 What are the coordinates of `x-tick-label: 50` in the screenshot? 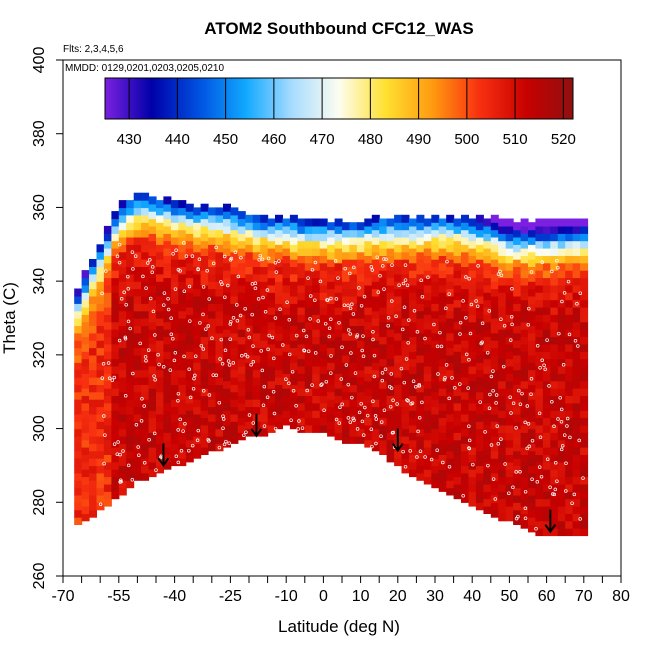 It's located at (510, 596).